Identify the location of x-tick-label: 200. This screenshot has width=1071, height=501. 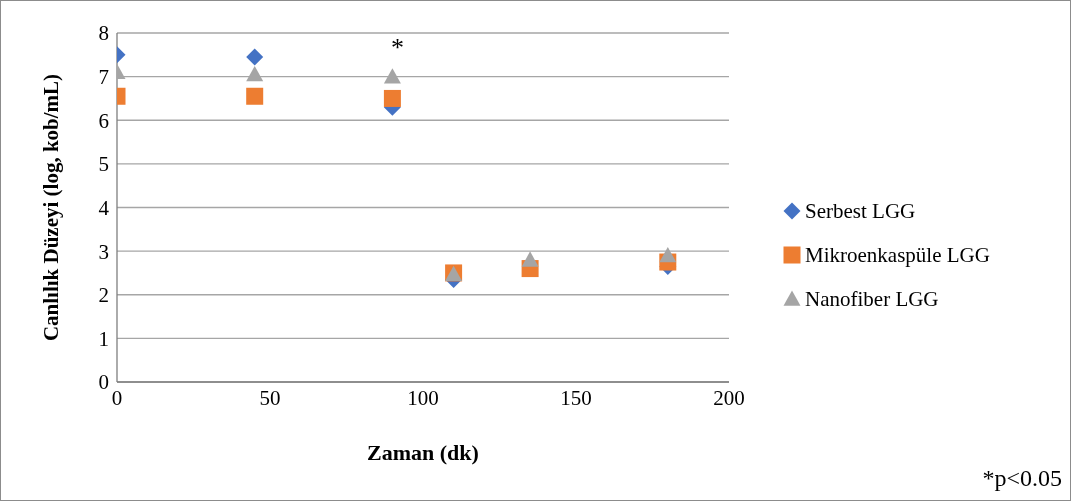
(729, 397).